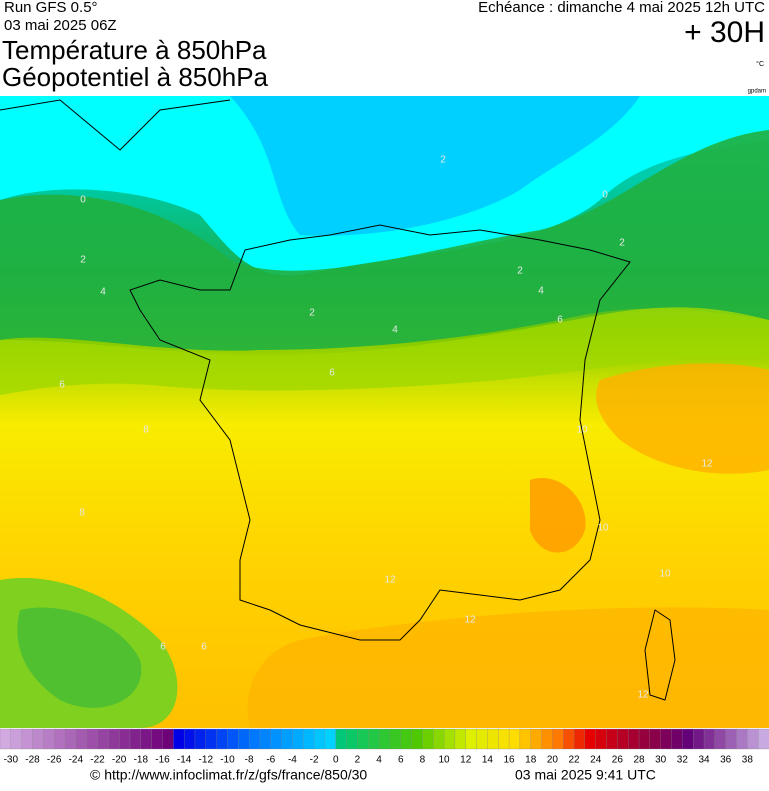 The height and width of the screenshot is (791, 769). Describe the element at coordinates (509, 760) in the screenshot. I see `colorbar-label: 16` at that location.